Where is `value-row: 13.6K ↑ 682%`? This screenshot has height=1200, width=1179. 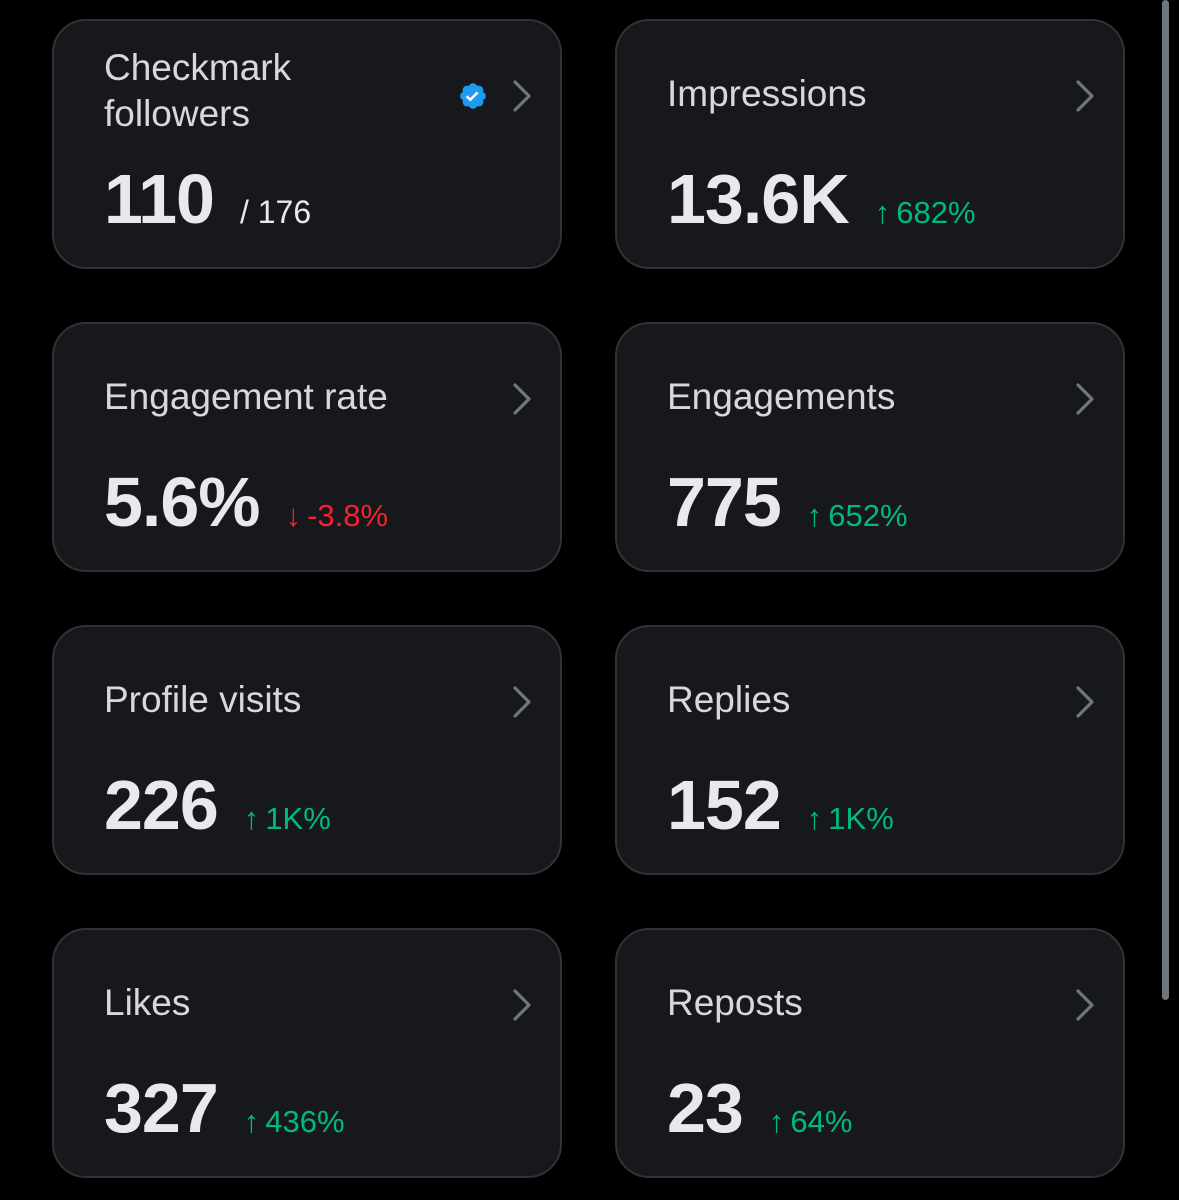 value-row: 13.6K ↑ 682% is located at coordinates (821, 199).